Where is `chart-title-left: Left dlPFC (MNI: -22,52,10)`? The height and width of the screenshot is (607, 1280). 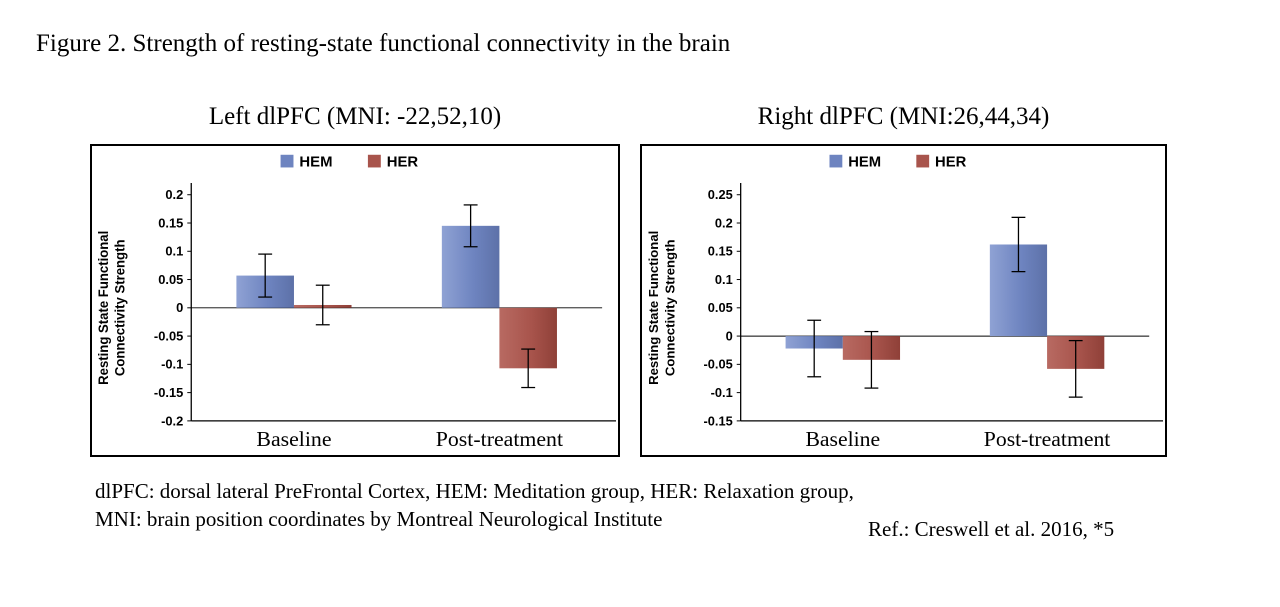 chart-title-left: Left dlPFC (MNI: -22,52,10) is located at coordinates (355, 116).